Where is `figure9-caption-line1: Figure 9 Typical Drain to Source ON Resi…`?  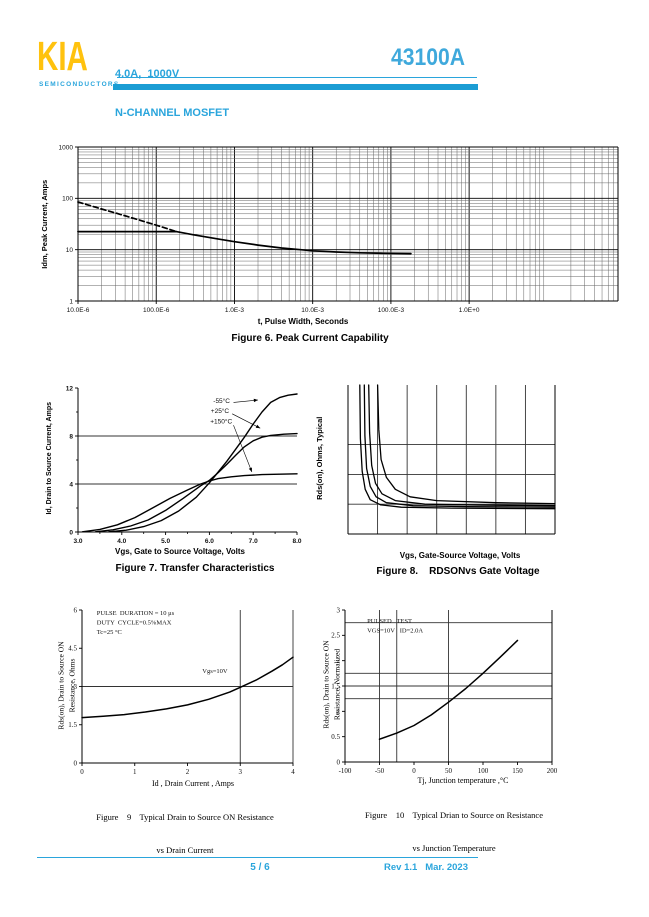
figure9-caption-line1: Figure 9 Typical Drain to Source ON Resi… is located at coordinates (185, 817).